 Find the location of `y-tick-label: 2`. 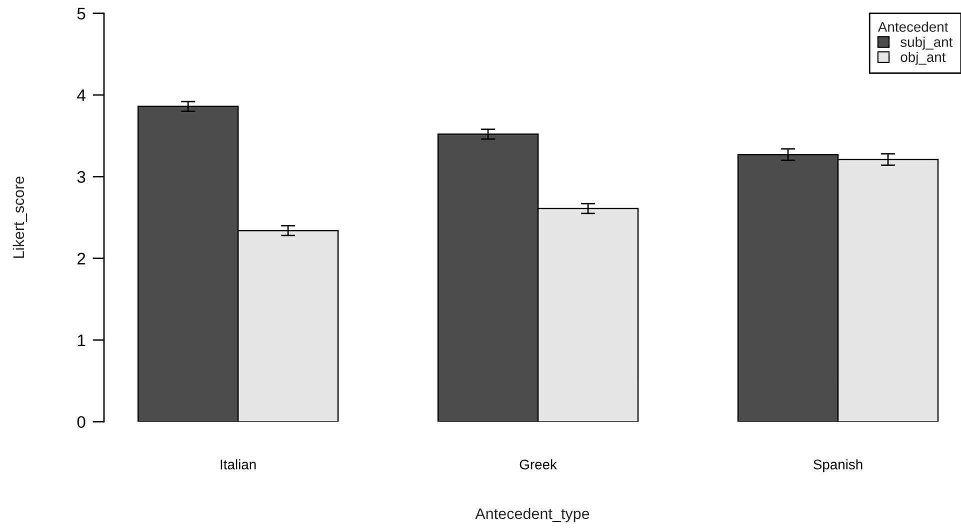

y-tick-label: 2 is located at coordinates (82, 258).